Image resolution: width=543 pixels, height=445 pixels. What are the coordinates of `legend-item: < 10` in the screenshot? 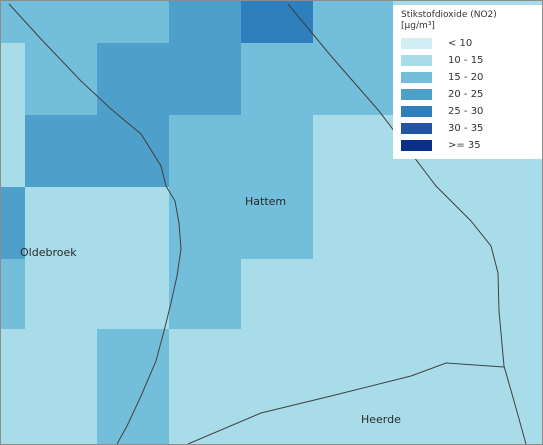 It's located at (468, 43).